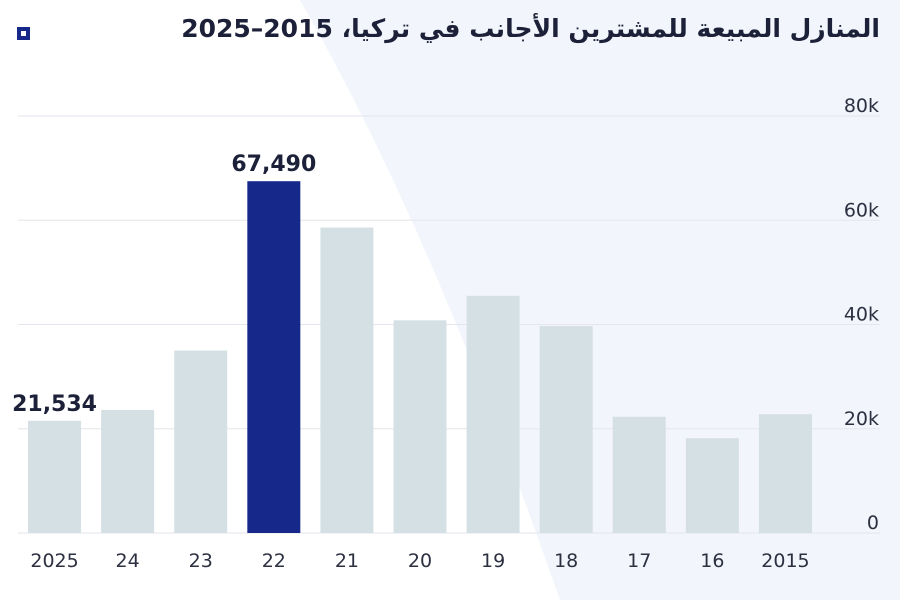 Image resolution: width=900 pixels, height=600 pixels. I want to click on y-tick-label: 20k, so click(861, 419).